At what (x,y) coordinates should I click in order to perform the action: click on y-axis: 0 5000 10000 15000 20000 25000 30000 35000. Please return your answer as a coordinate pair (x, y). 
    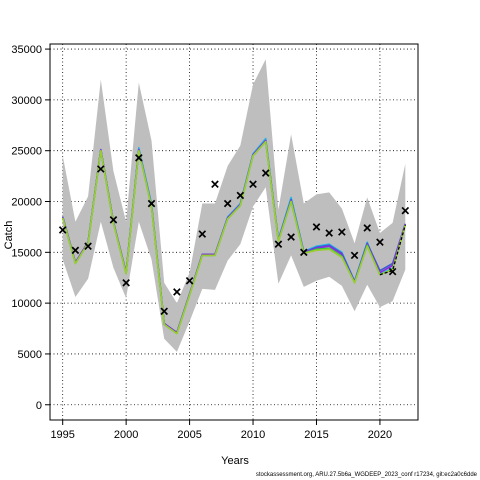
    Looking at the image, I should click on (30, 228).